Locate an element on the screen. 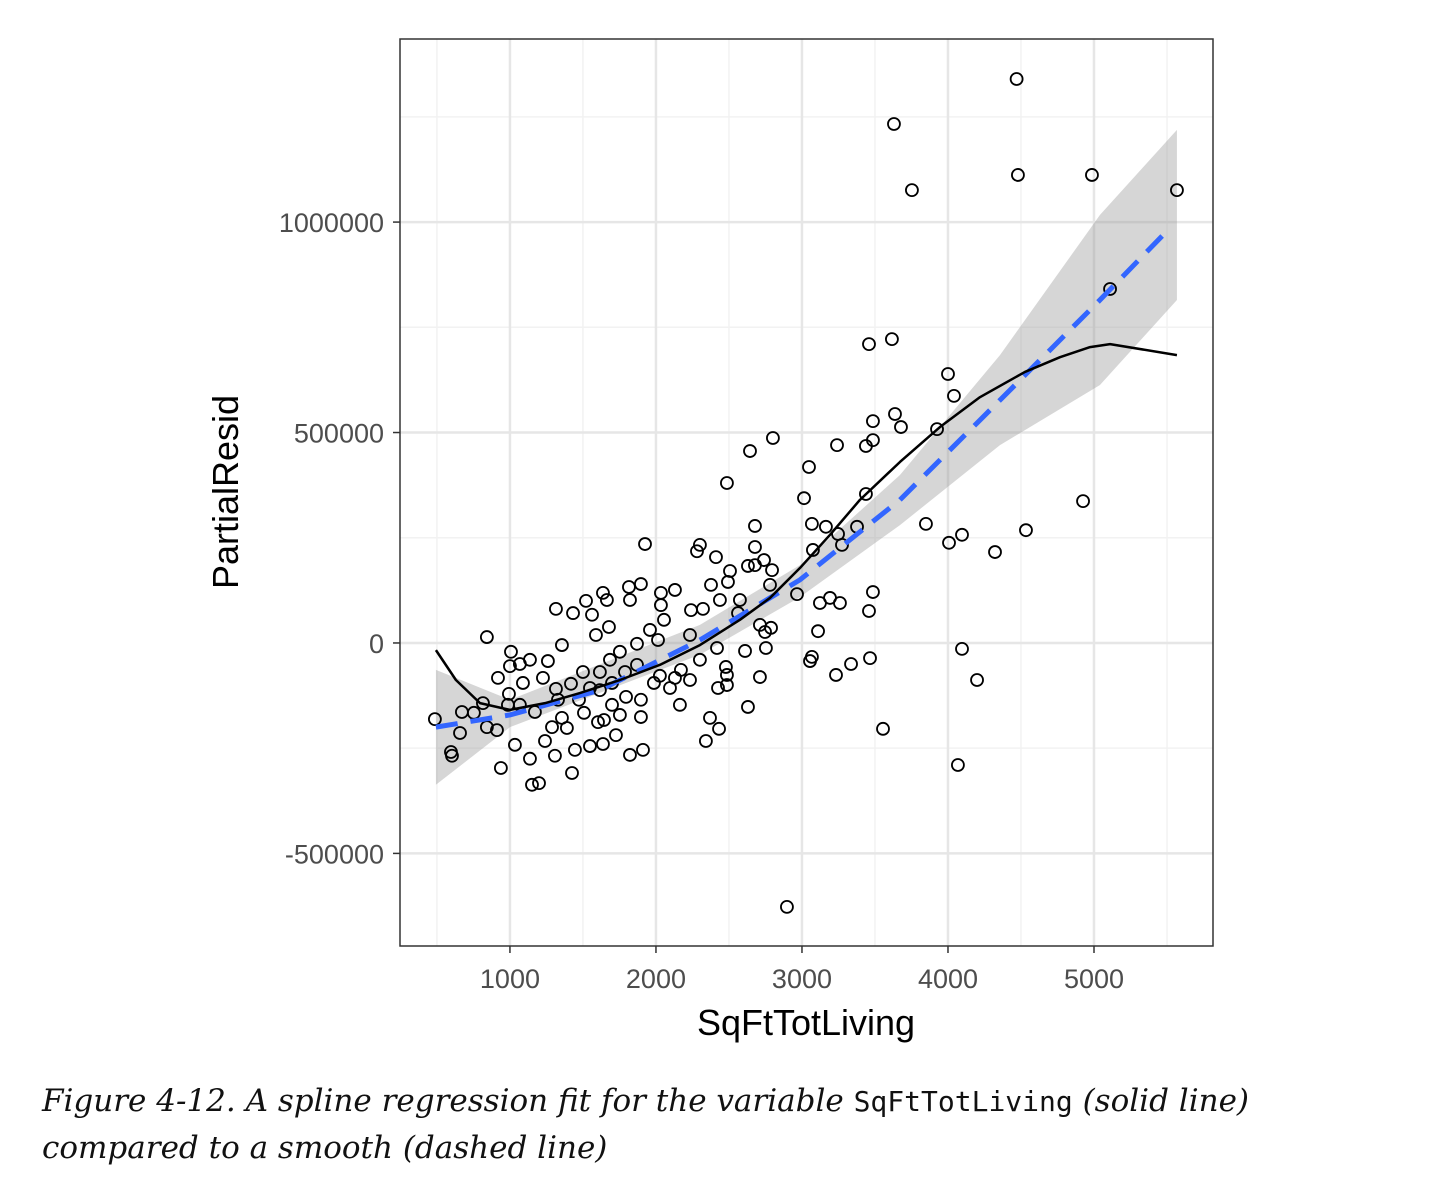 This screenshot has width=1446, height=1200. y-tick-label: 1000000 is located at coordinates (331, 223).